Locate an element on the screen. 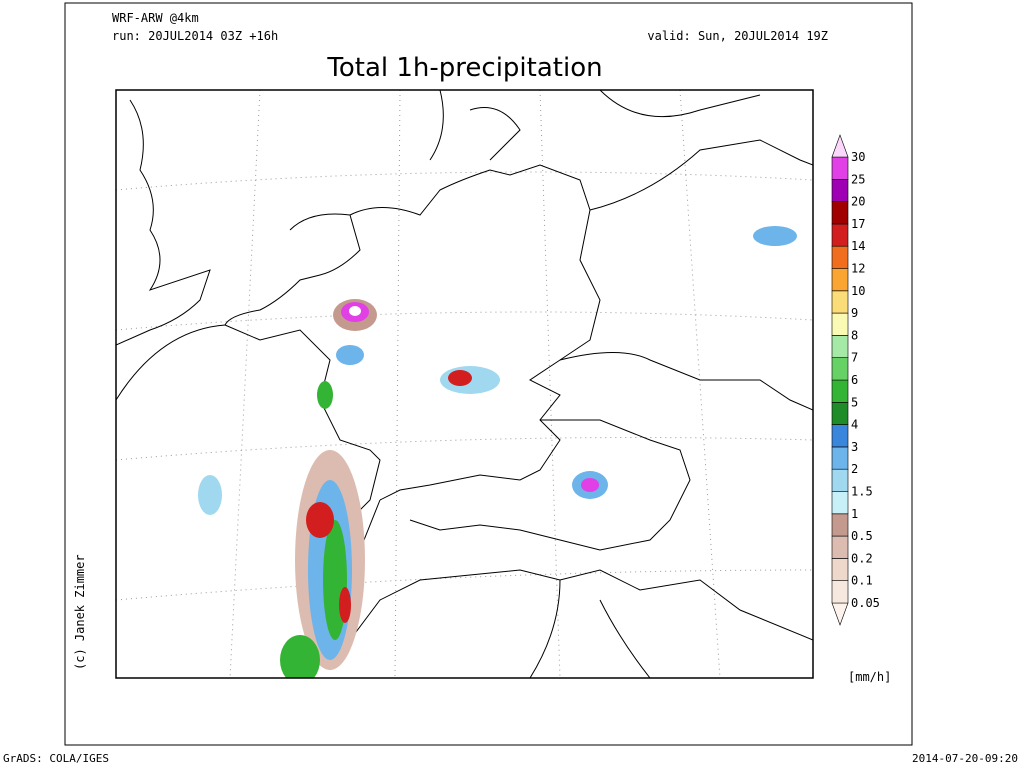 The height and width of the screenshot is (768, 1024). colorbar-label: 5 is located at coordinates (854, 402).